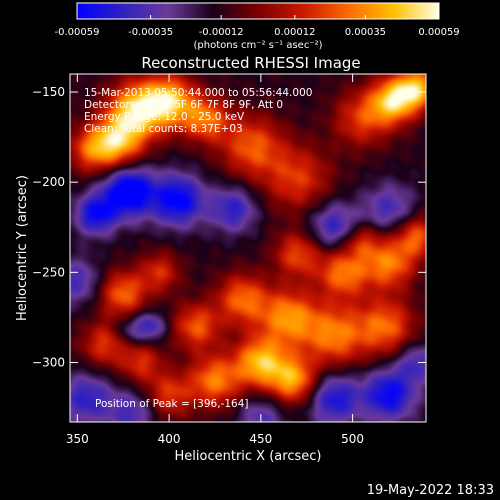 This screenshot has height=500, width=500. I want to click on annotation-energy-range: Energy Range: 12.0 - 25.0 keV, so click(164, 117).